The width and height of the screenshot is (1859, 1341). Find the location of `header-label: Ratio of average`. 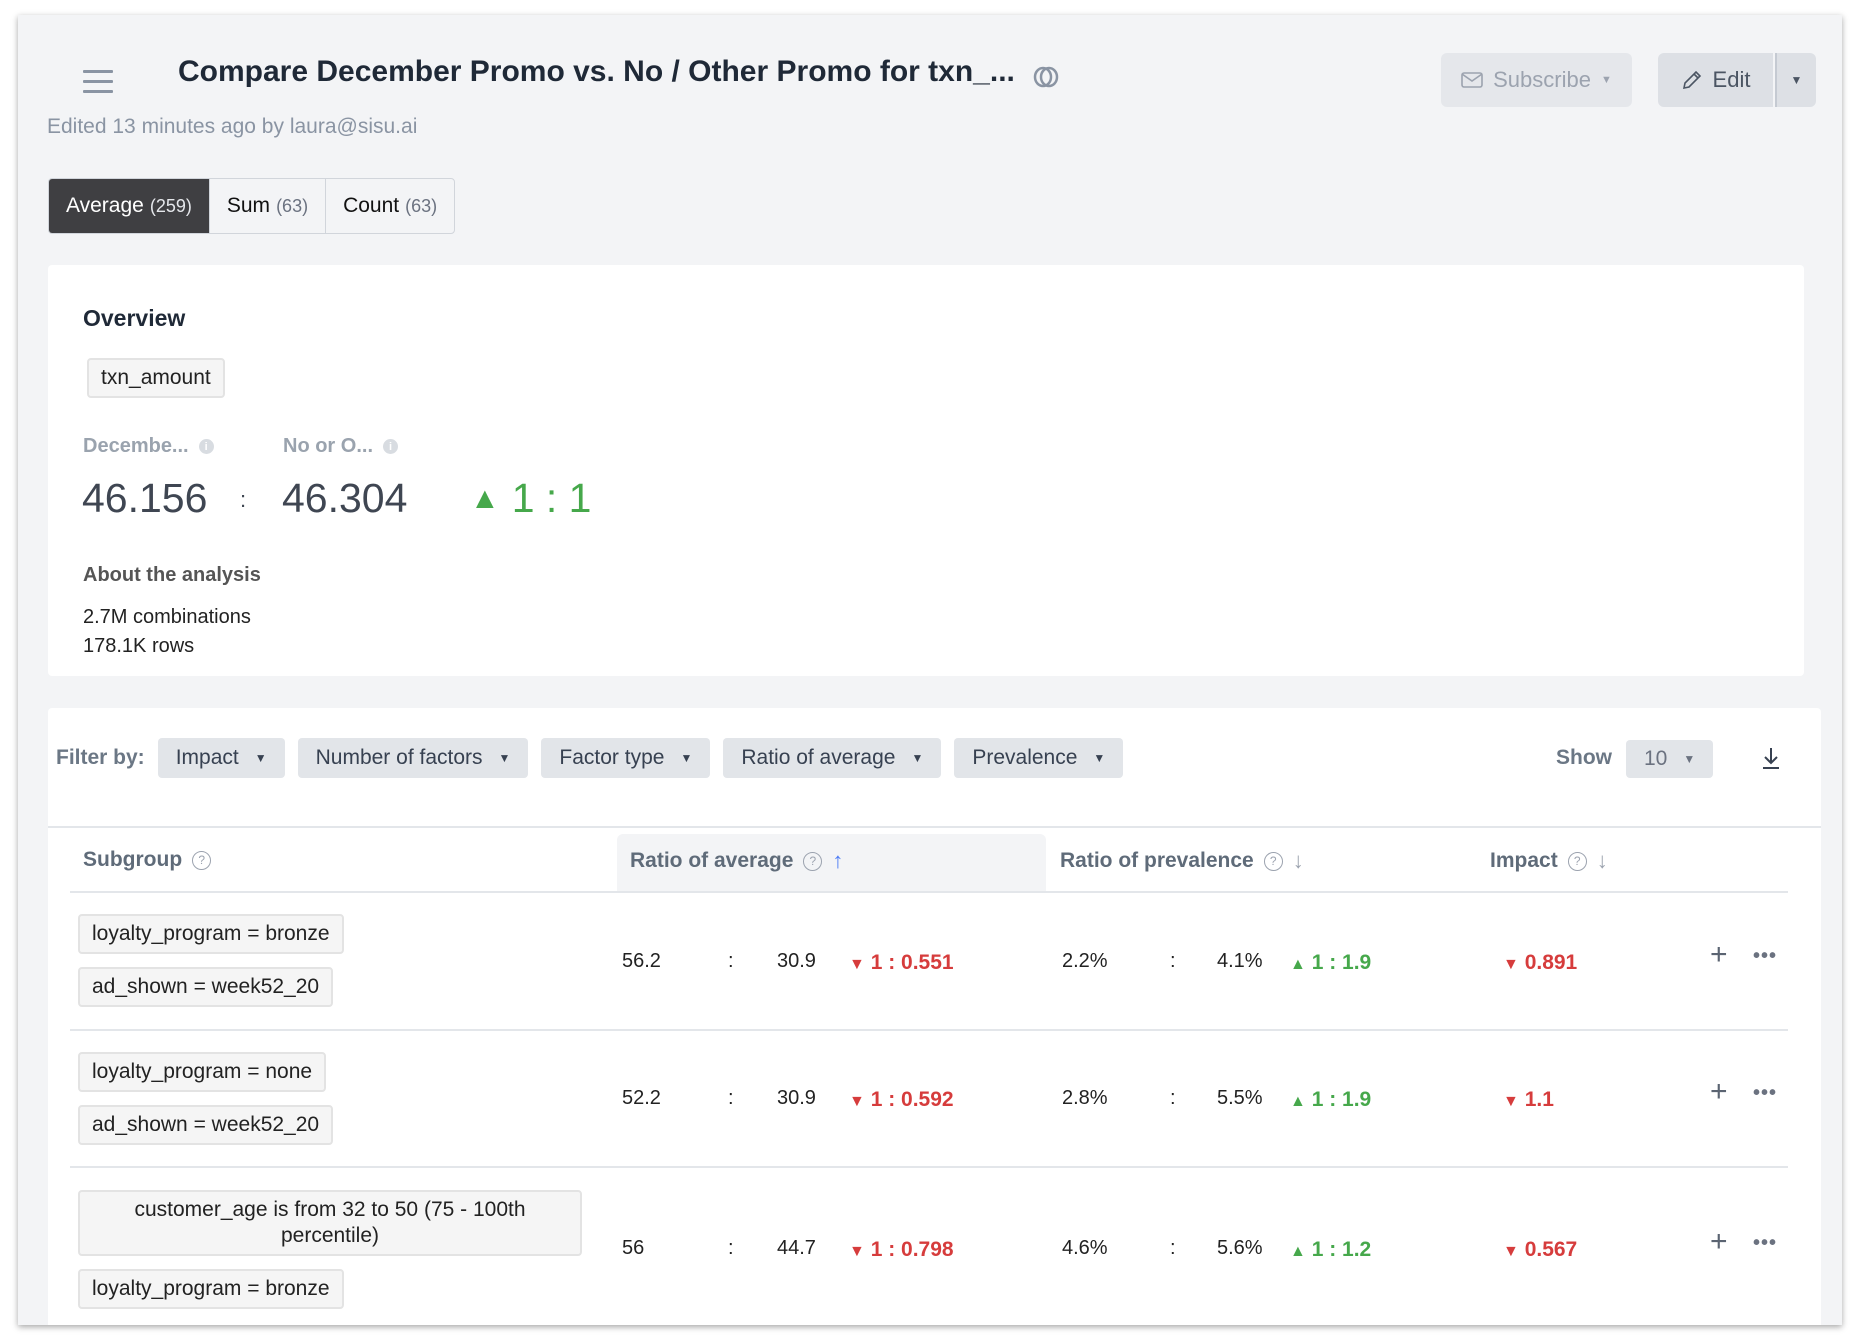

header-label: Ratio of average is located at coordinates (712, 860).